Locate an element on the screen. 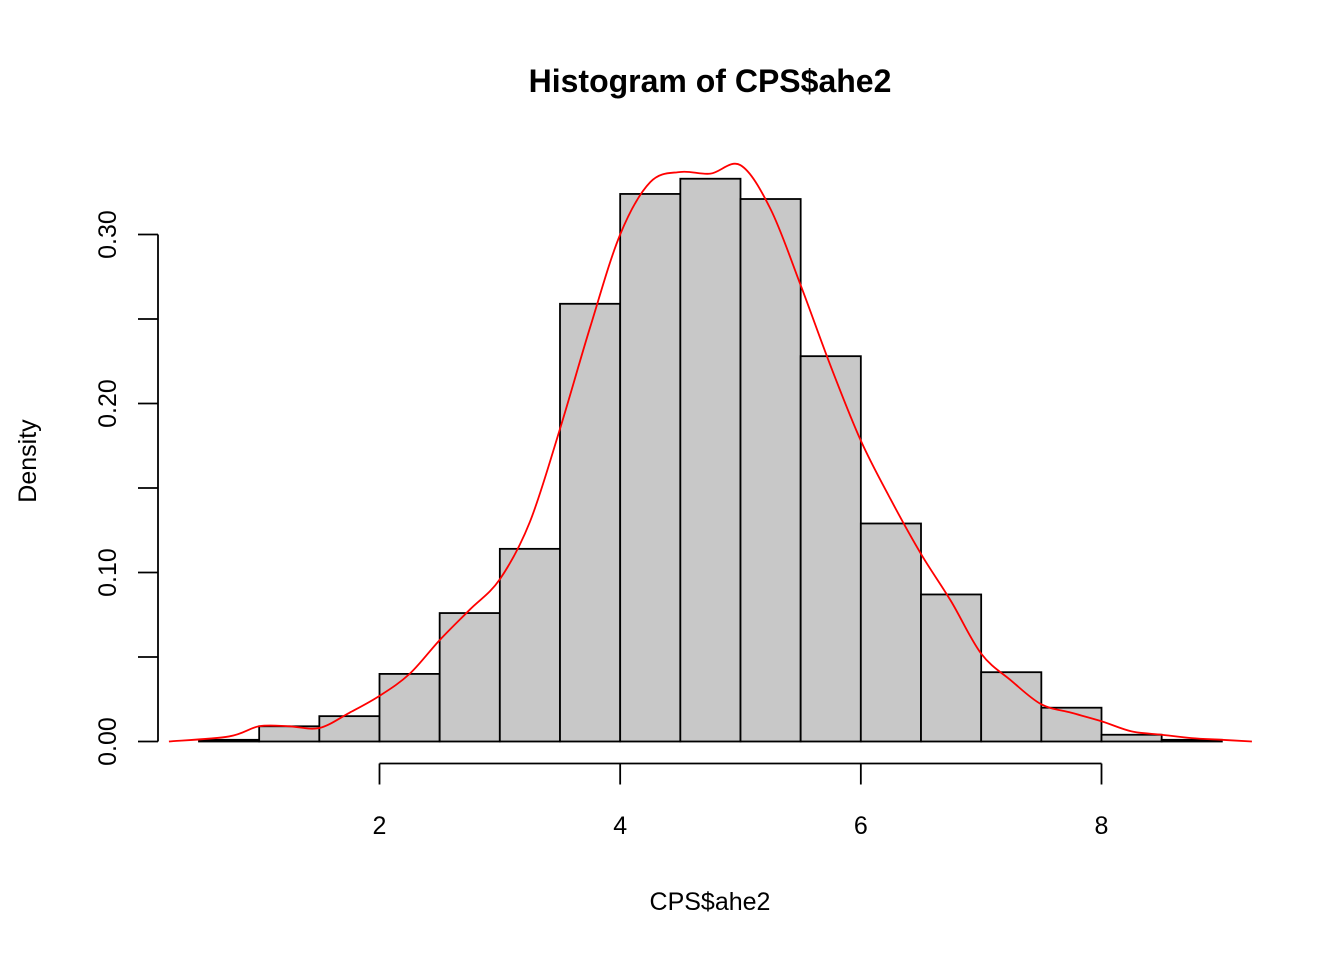  x-axis-label: CPS$ahe2 is located at coordinates (710, 902).